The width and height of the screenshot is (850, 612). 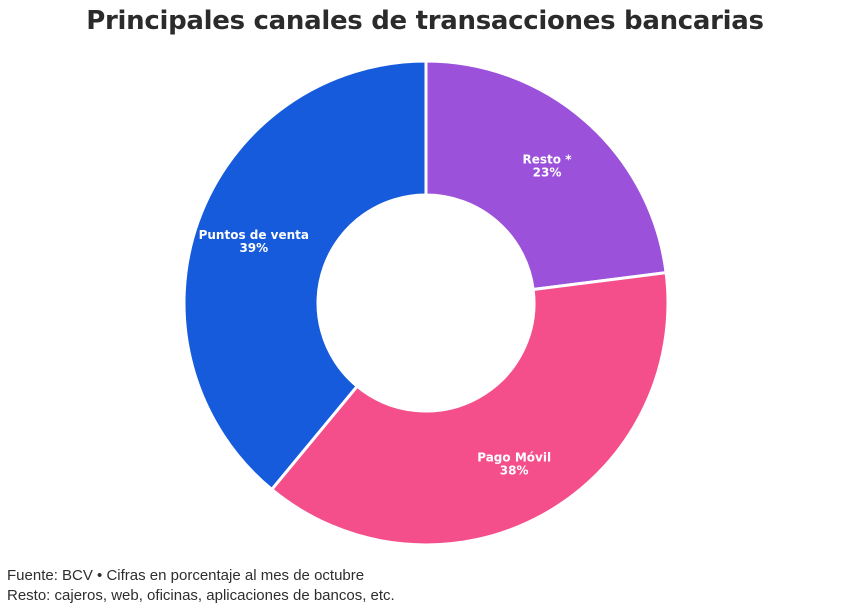 I want to click on slice-value-label: 39%, so click(x=253, y=248).